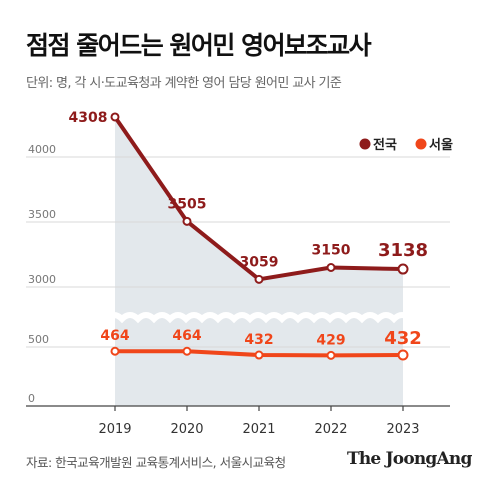  I want to click on x-tick-label-2020: 2020, so click(186, 429).